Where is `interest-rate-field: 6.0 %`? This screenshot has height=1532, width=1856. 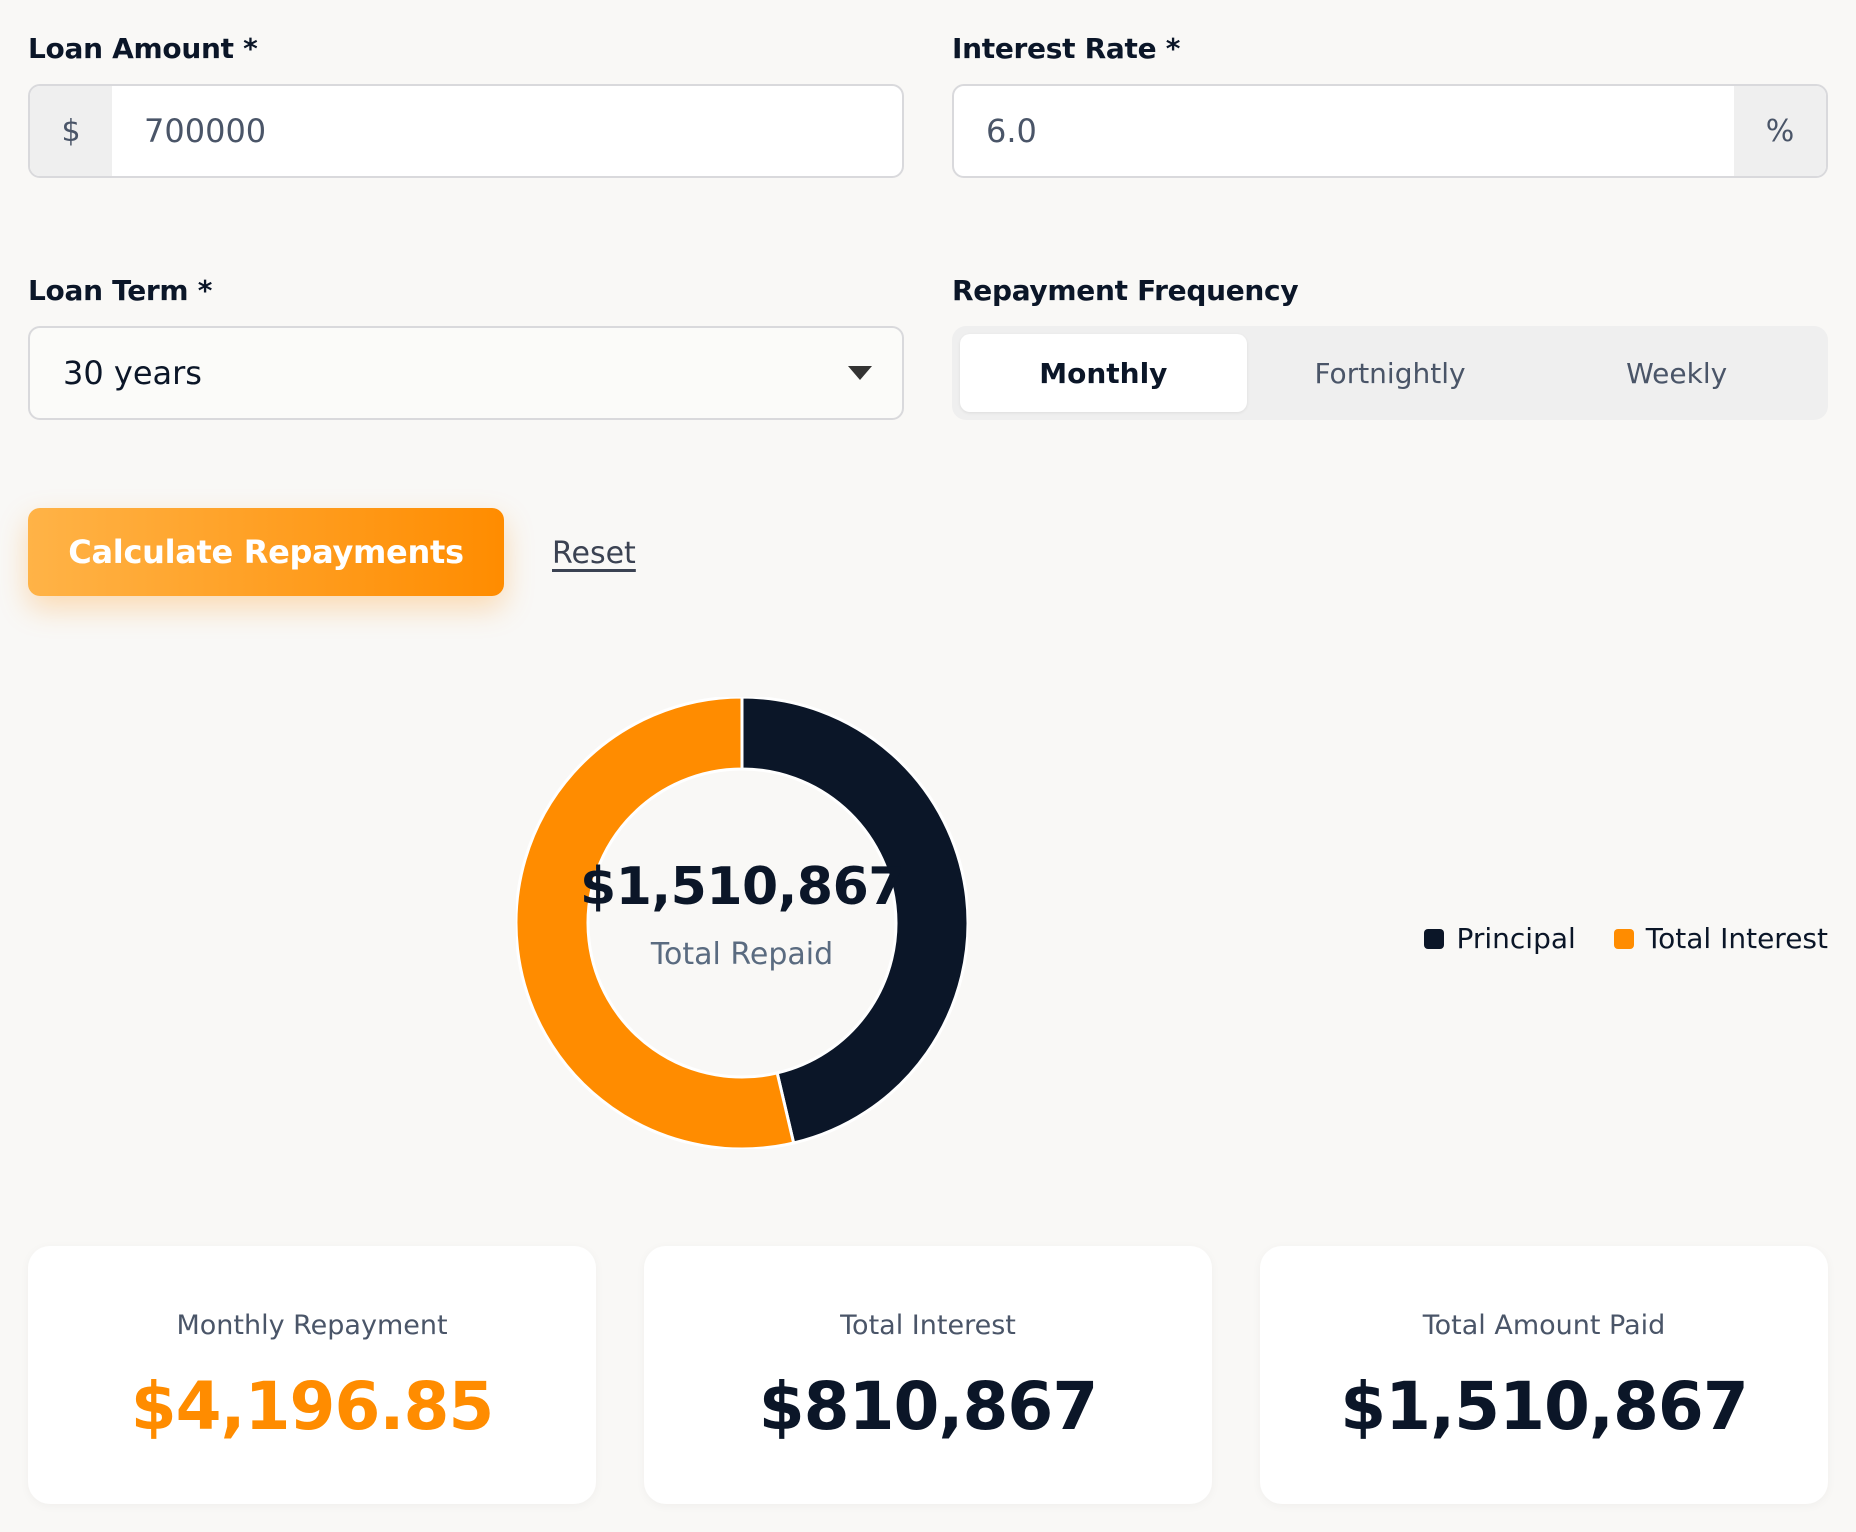 interest-rate-field: 6.0 % is located at coordinates (1390, 131).